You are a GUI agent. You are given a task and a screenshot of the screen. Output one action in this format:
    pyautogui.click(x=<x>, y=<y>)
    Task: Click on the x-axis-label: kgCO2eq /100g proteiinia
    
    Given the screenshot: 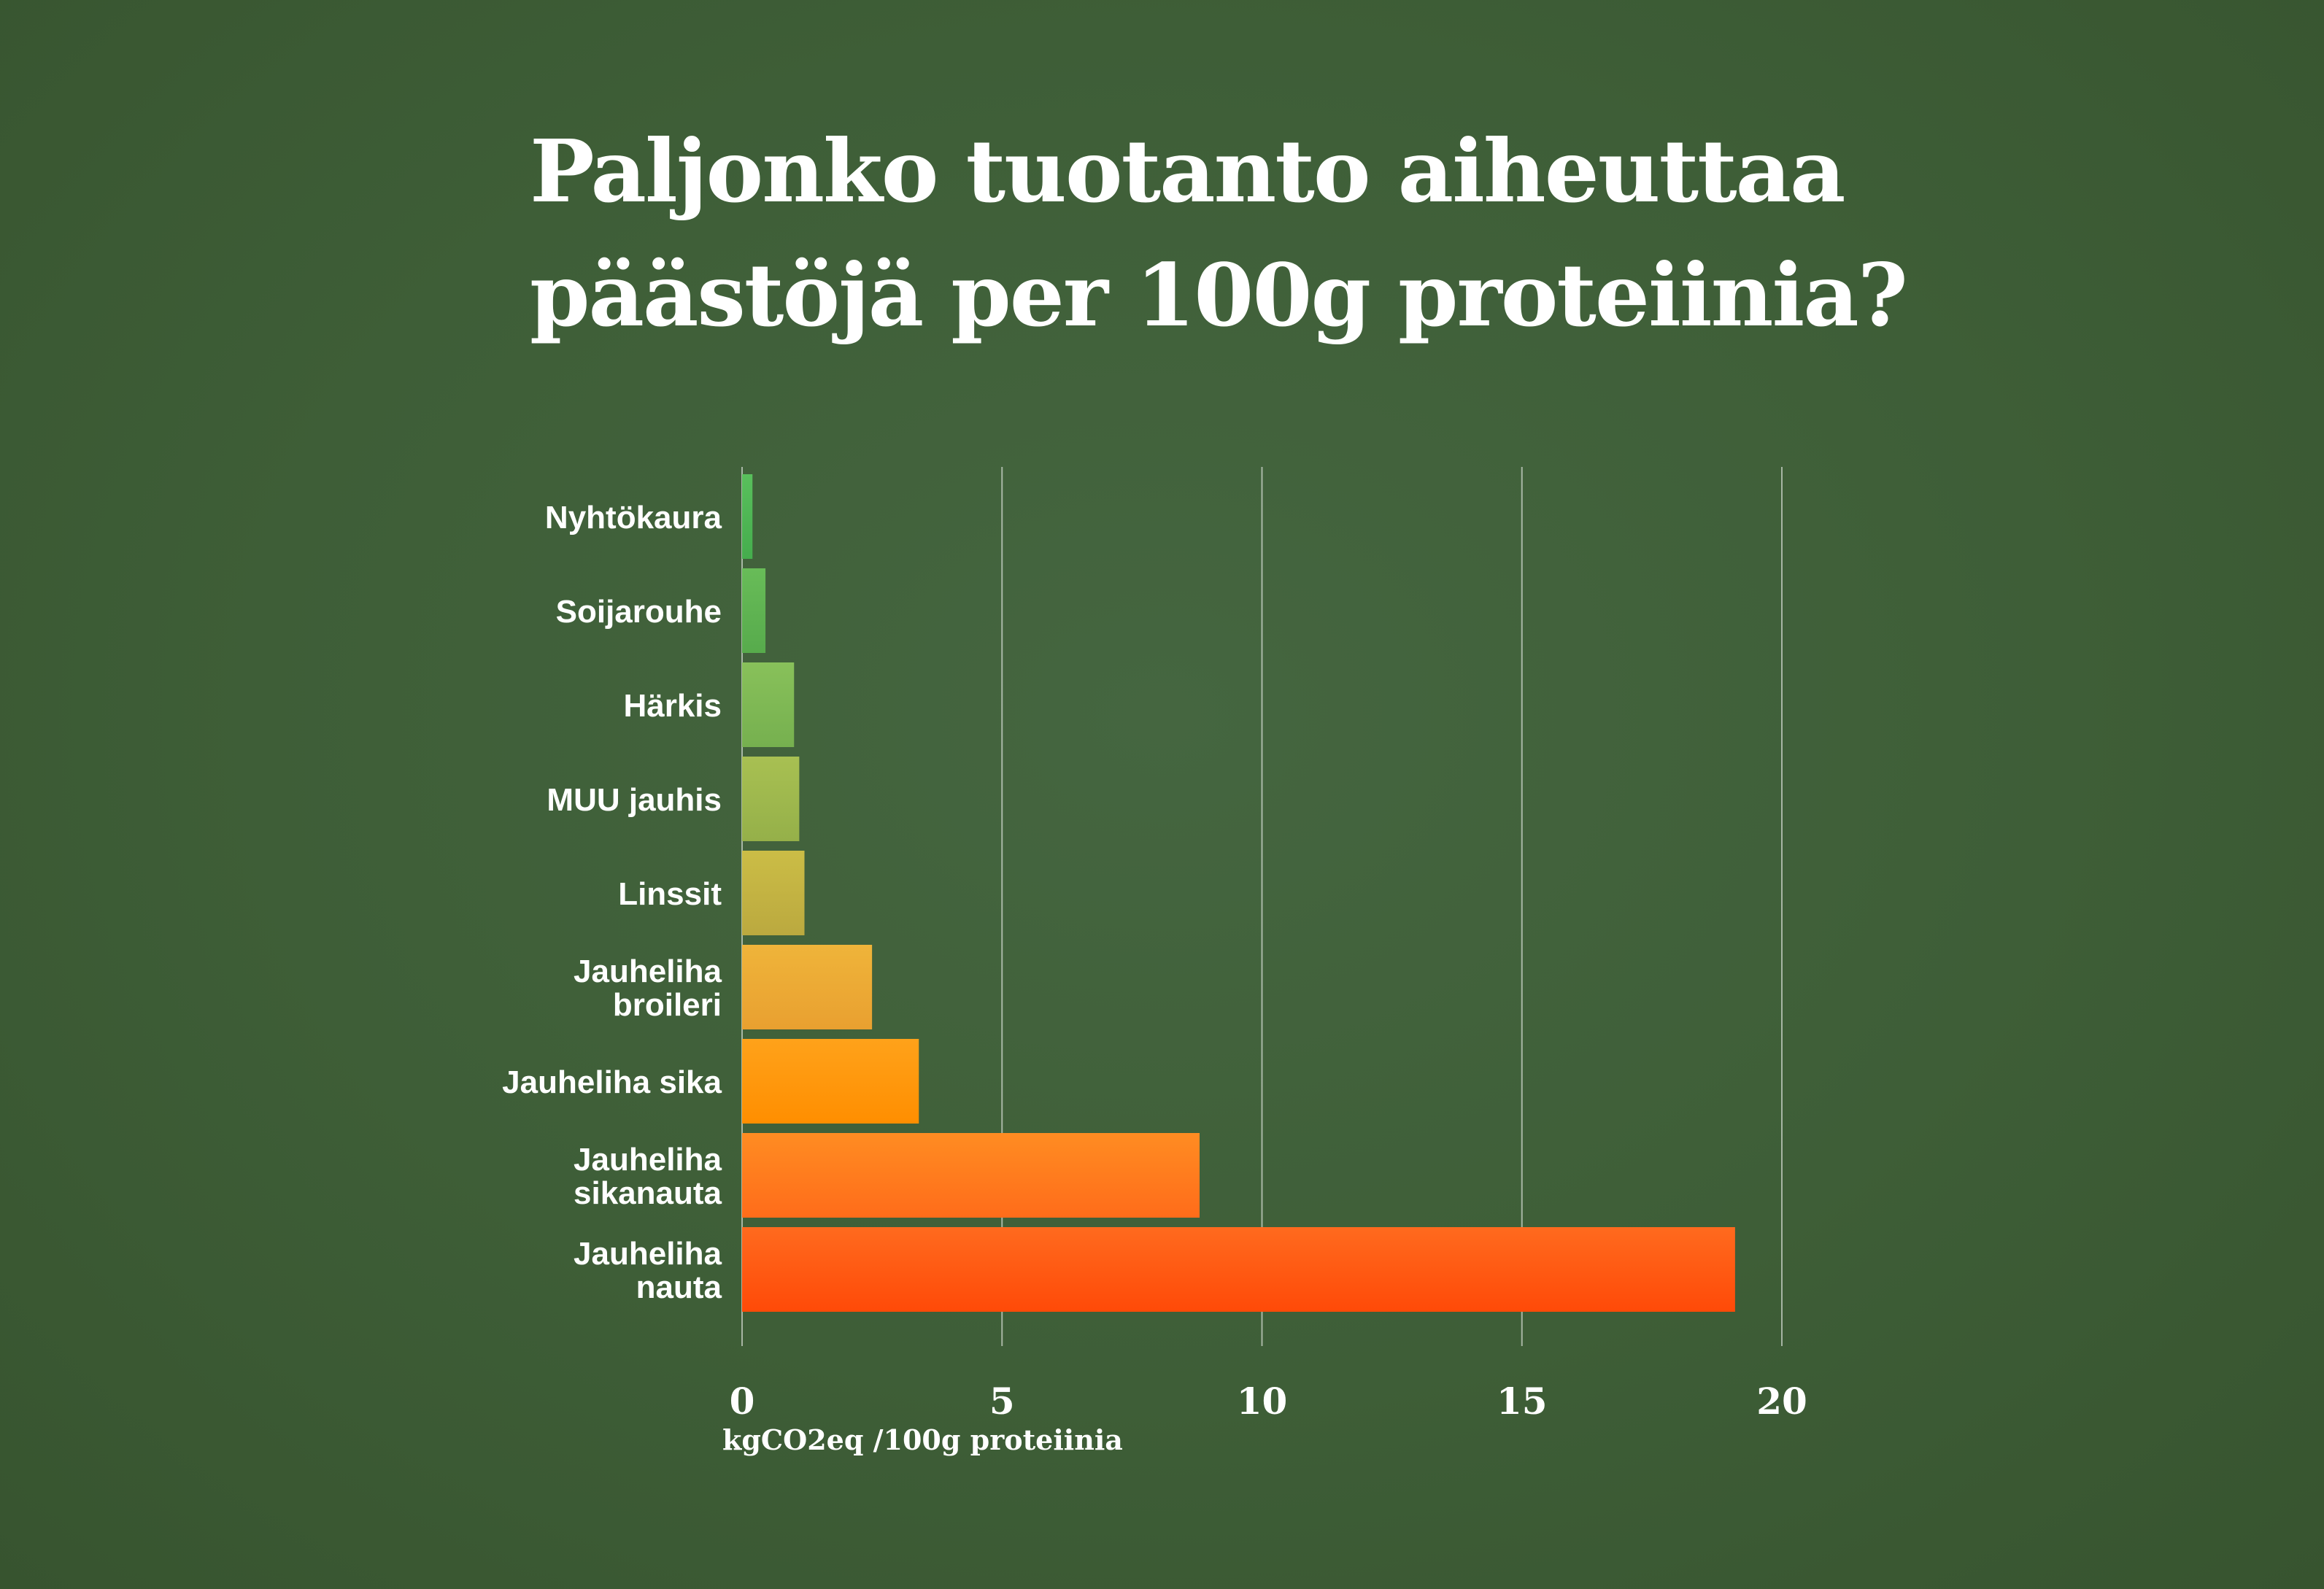 What is the action you would take?
    pyautogui.click(x=922, y=1439)
    